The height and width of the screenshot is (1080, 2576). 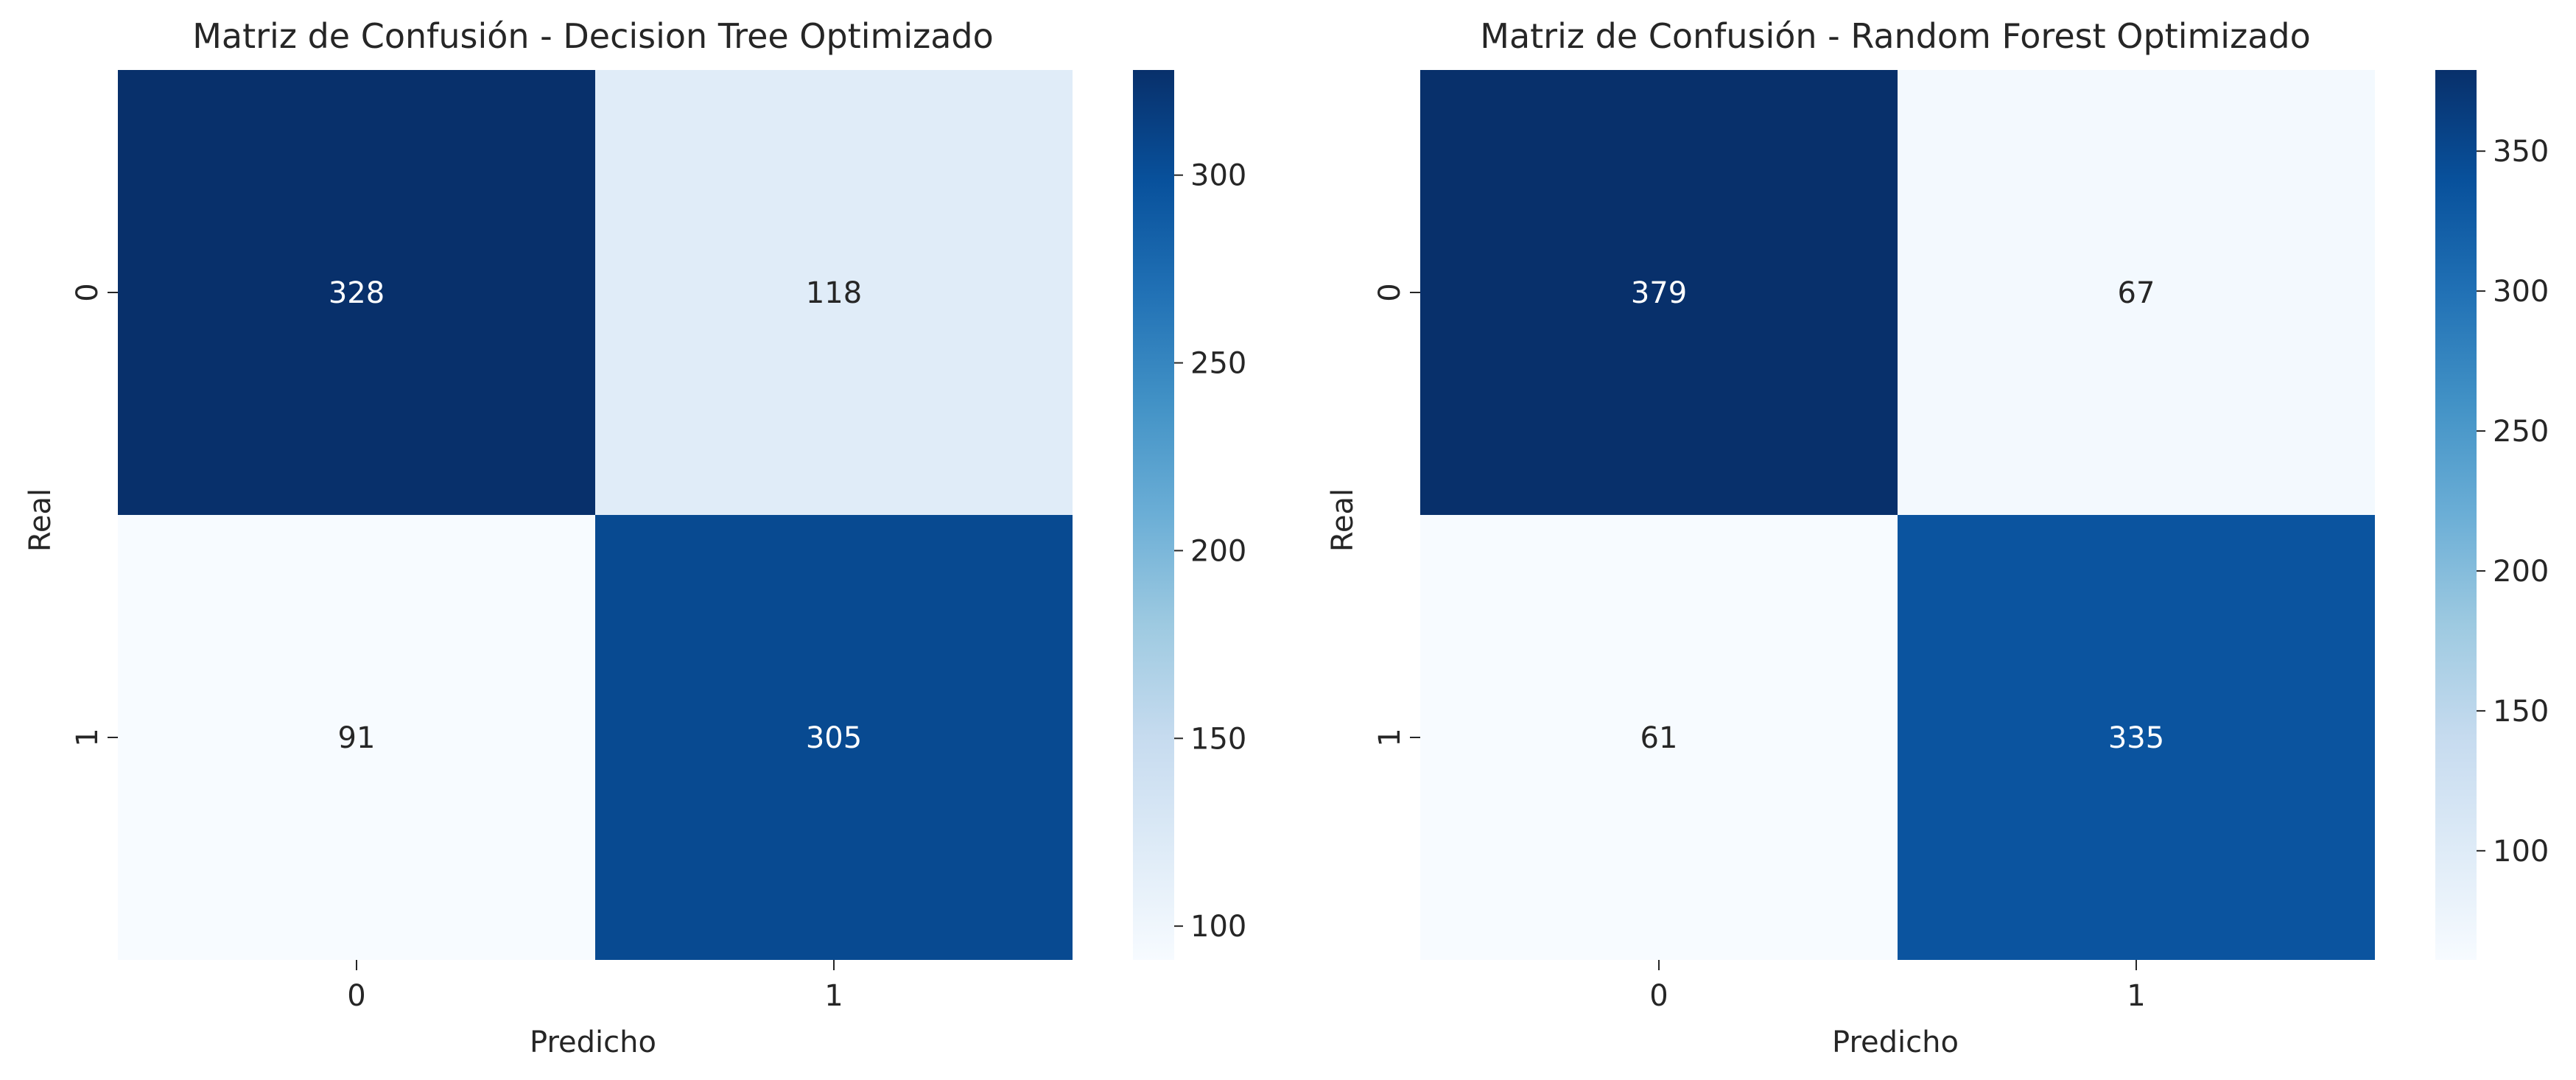 I want to click on cell-value-label: 335, so click(x=2136, y=738).